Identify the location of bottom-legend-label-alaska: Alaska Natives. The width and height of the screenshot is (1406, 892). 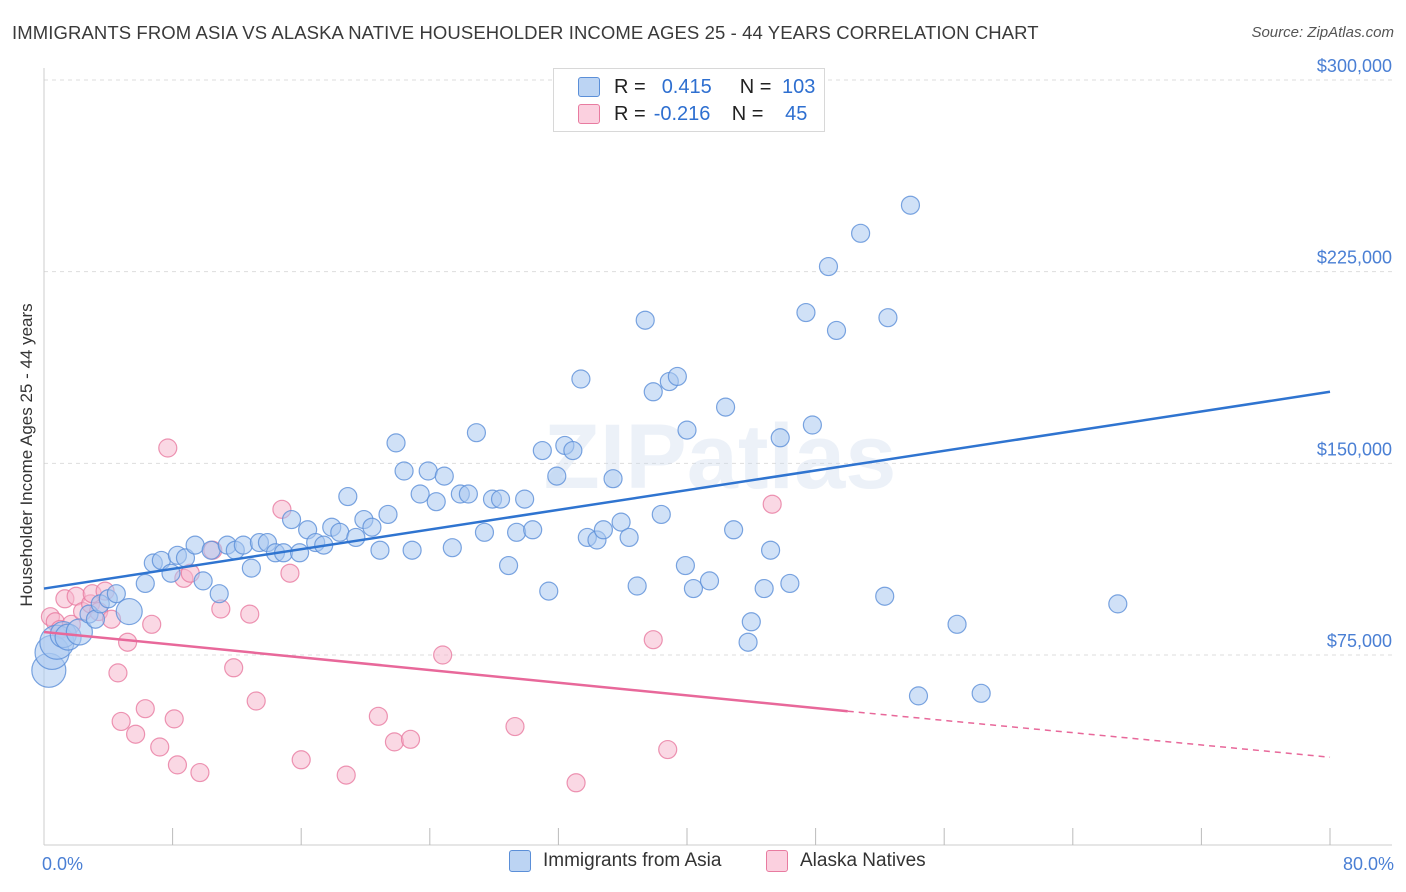
(863, 860).